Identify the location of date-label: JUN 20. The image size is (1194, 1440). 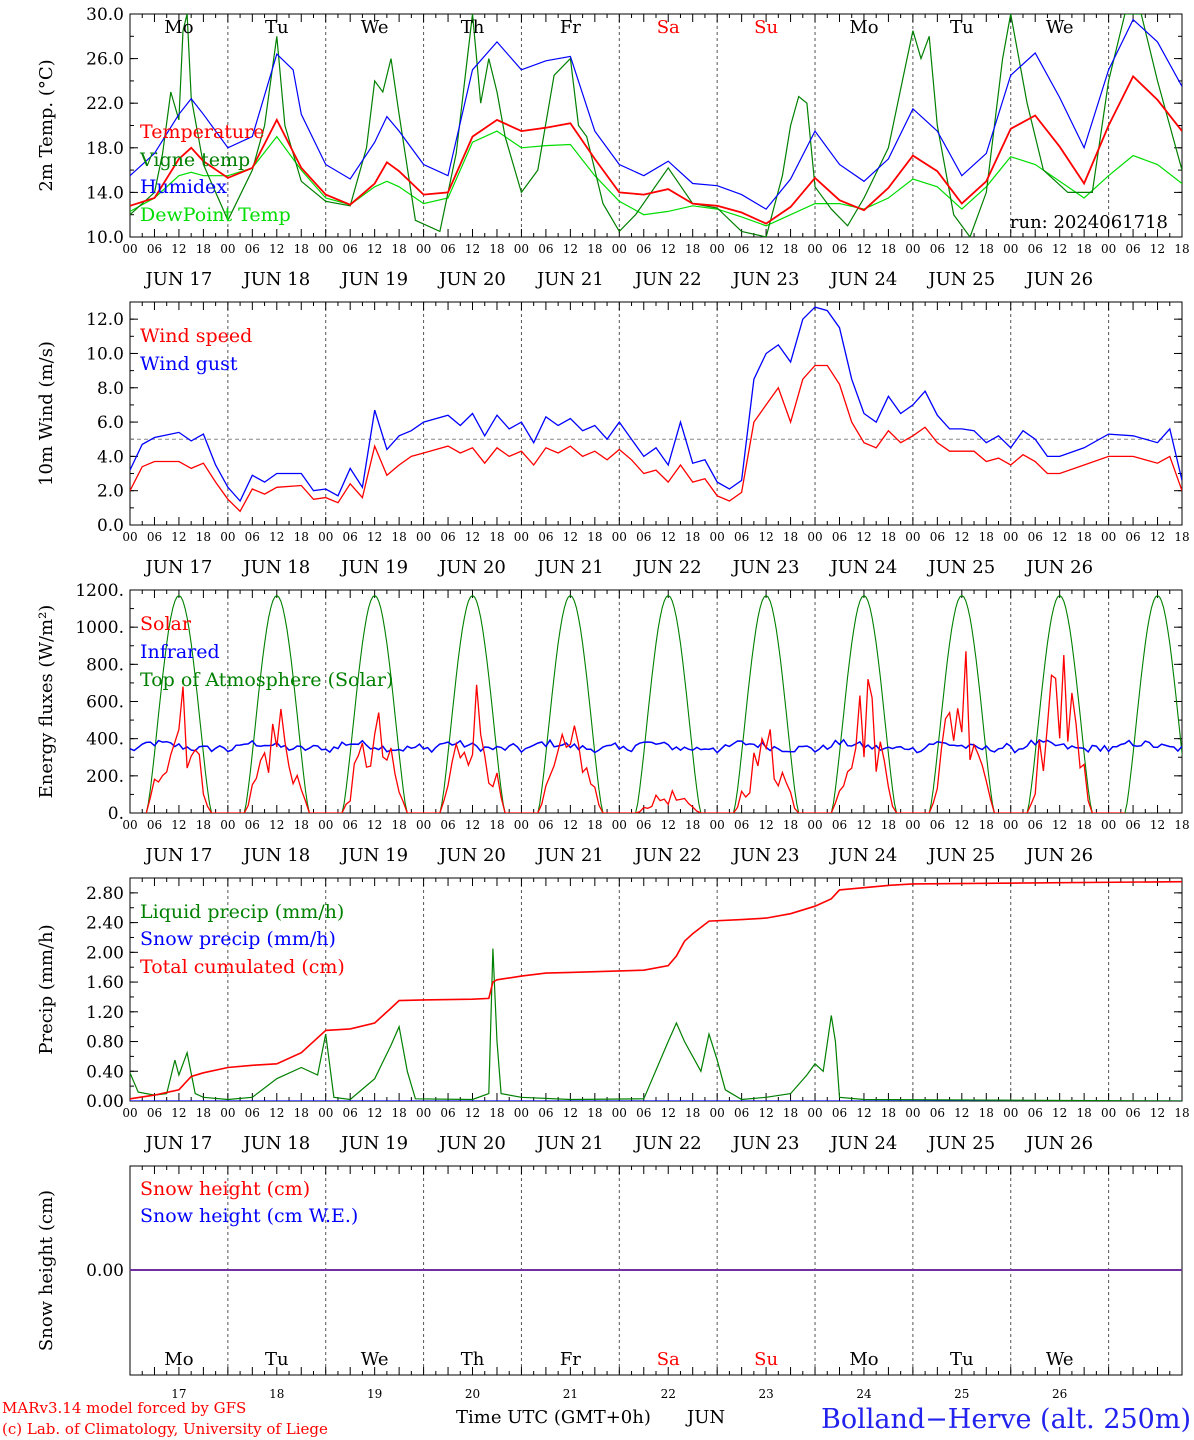
(471, 567).